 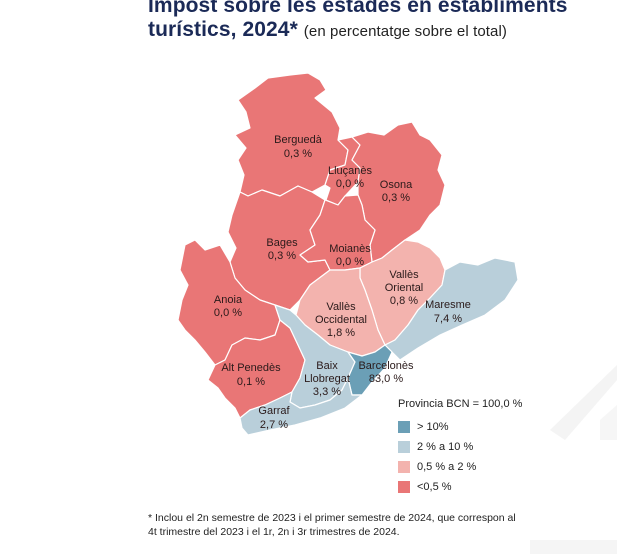 What do you see at coordinates (327, 392) in the screenshot?
I see `label-baix-llobregat-value: 3,3 %` at bounding box center [327, 392].